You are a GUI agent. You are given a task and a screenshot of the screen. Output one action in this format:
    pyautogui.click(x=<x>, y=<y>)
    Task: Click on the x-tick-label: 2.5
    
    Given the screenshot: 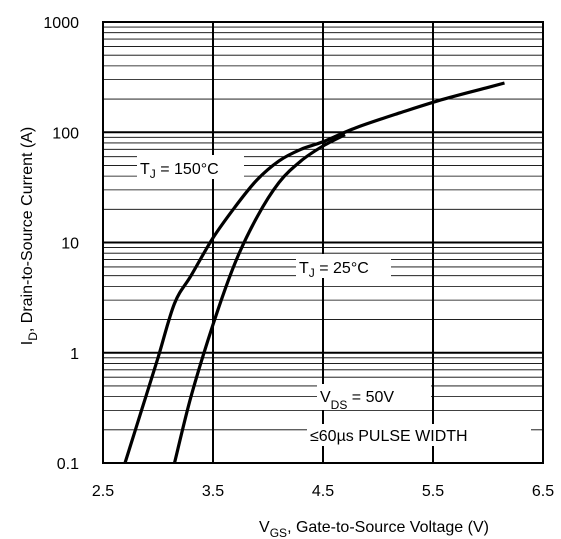 What is the action you would take?
    pyautogui.click(x=103, y=491)
    